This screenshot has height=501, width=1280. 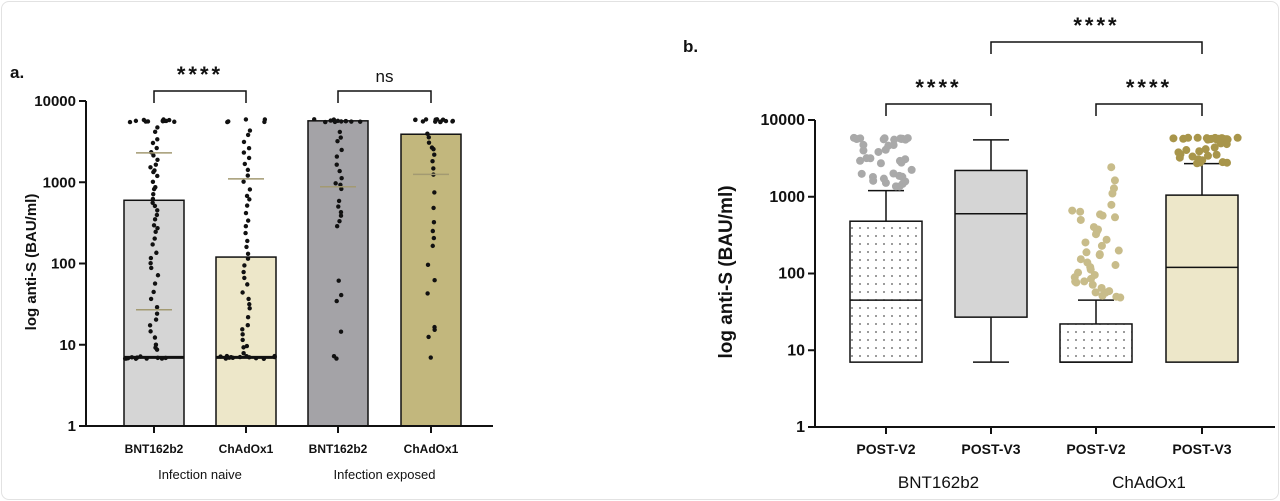 I want to click on x-group-label: ChAdOx1, so click(x=1149, y=482).